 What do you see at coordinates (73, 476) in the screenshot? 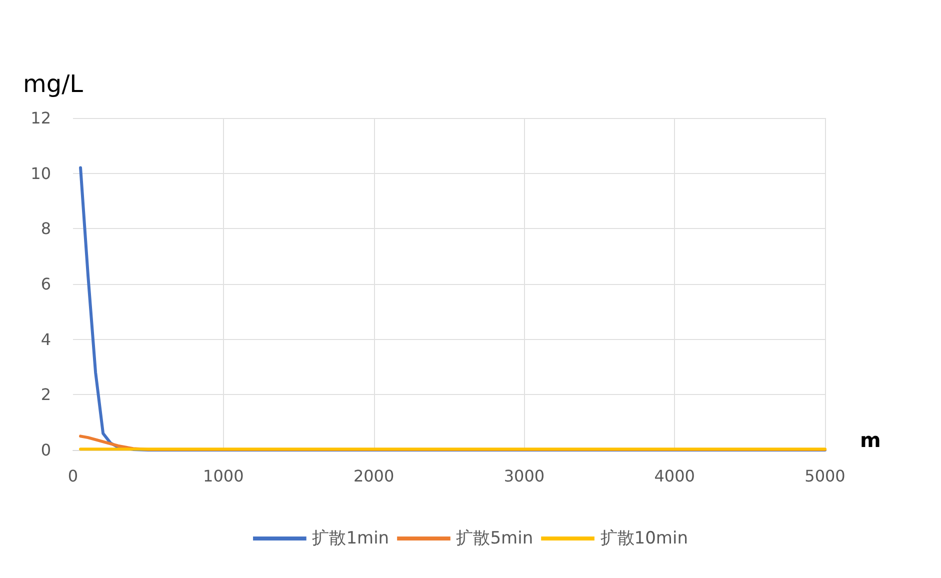
I see `x-tick-label: 0` at bounding box center [73, 476].